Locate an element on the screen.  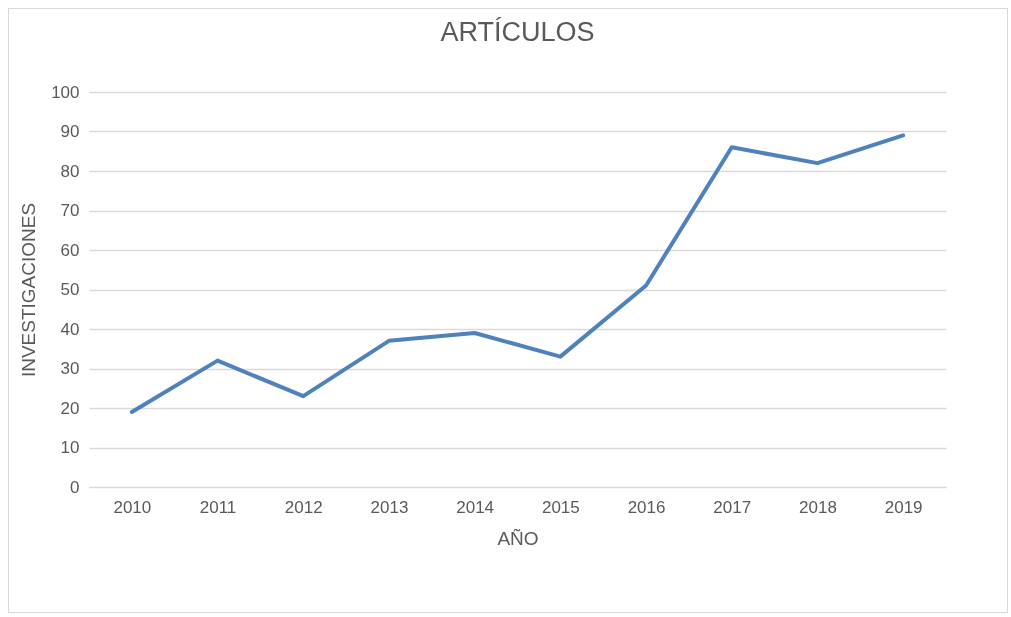
x-tick-label: 2019 is located at coordinates (903, 507).